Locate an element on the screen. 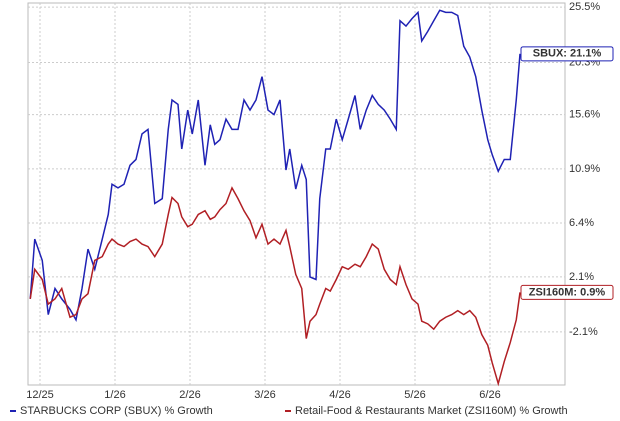 The width and height of the screenshot is (620, 421). x-tick-label: 2/26 is located at coordinates (189, 395).